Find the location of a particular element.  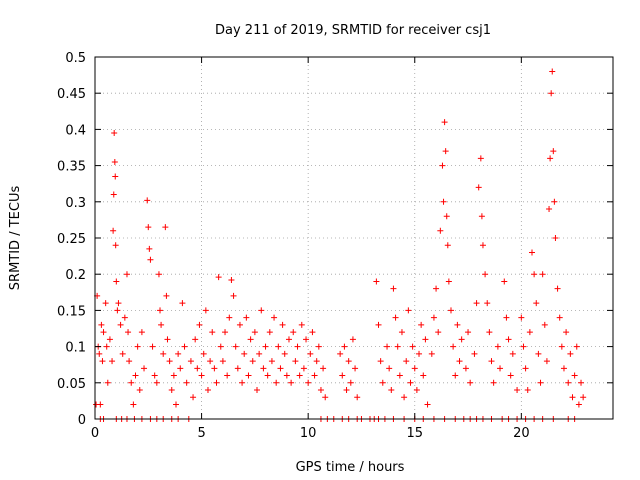

y-axis-label: SRMTID / TECUs is located at coordinates (15, 238).